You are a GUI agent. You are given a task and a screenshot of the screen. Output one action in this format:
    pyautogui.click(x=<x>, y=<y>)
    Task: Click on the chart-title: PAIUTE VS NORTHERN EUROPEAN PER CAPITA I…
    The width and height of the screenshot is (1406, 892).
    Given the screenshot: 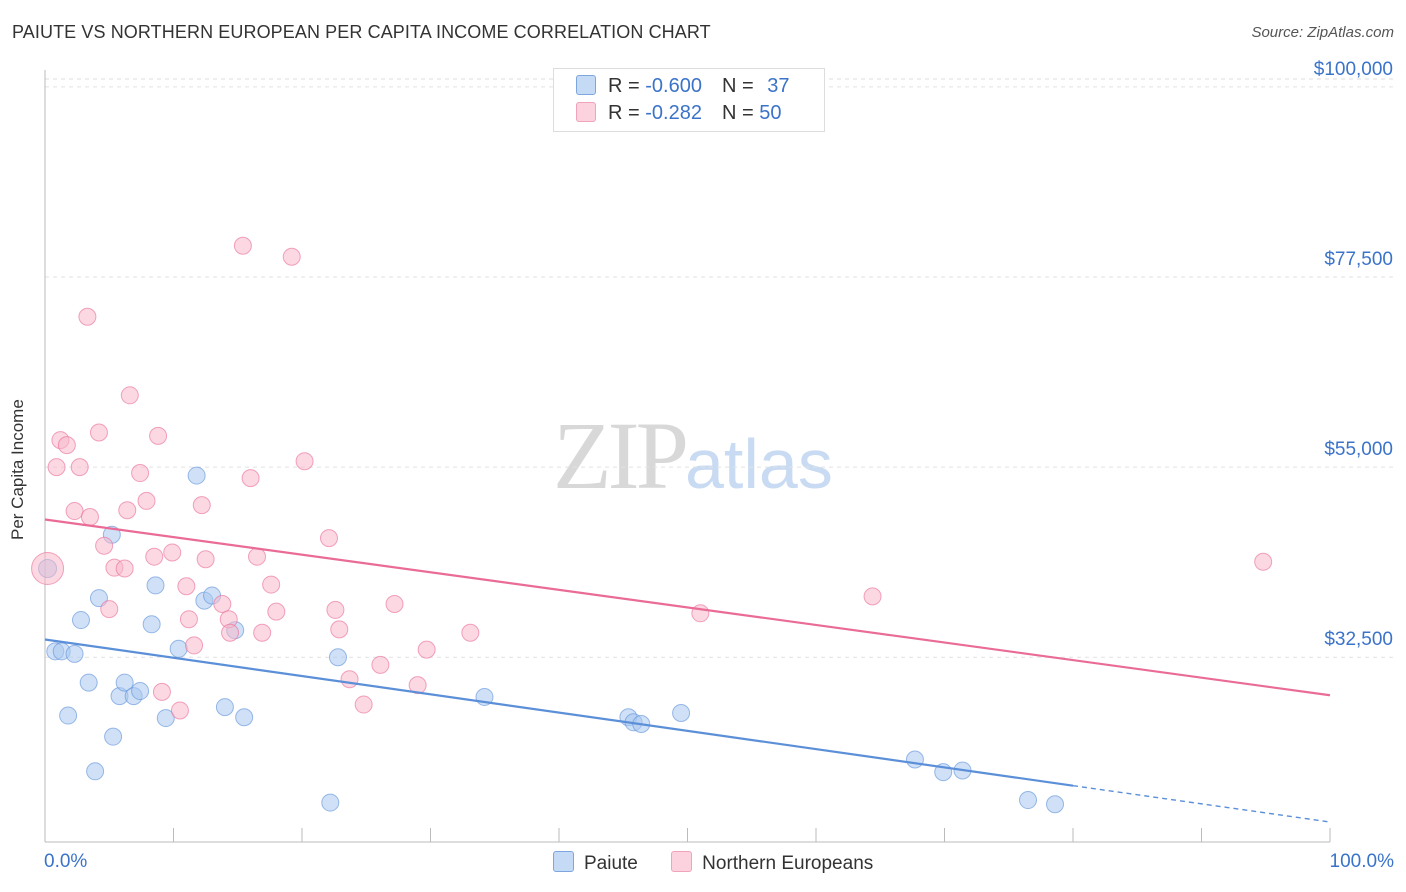 What is the action you would take?
    pyautogui.click(x=361, y=32)
    